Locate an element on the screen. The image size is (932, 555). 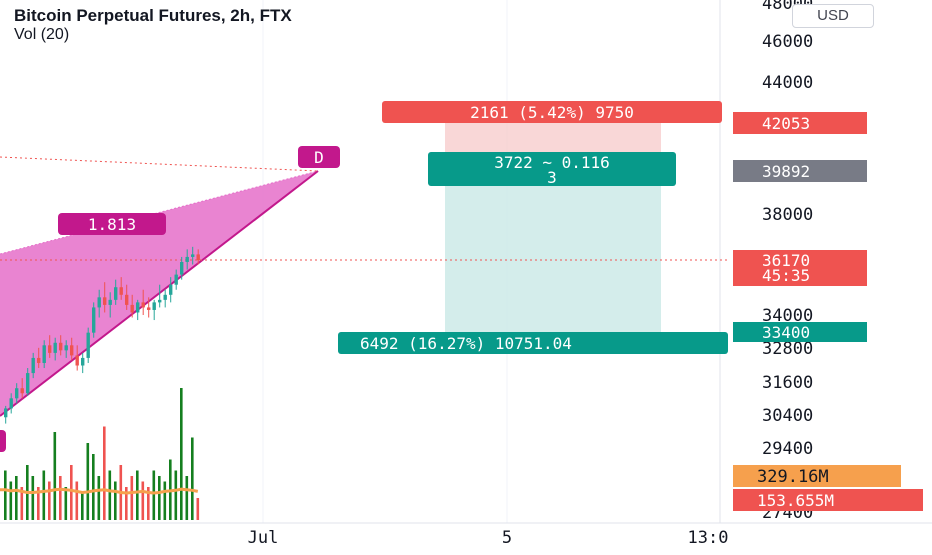
target-price-tag-text: 33400 is located at coordinates (786, 332).